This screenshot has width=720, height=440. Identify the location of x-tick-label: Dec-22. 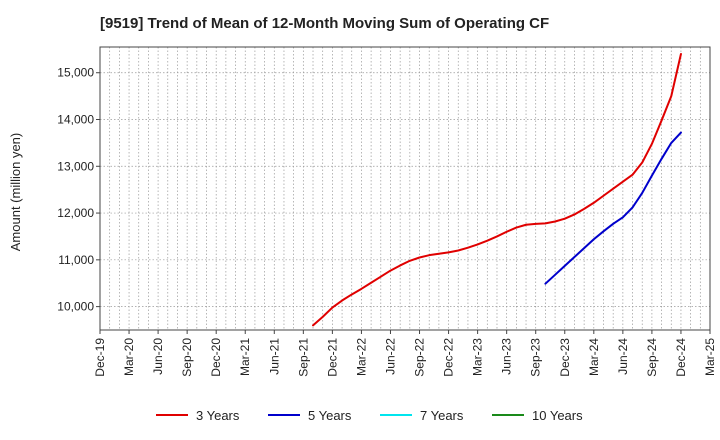
(449, 357).